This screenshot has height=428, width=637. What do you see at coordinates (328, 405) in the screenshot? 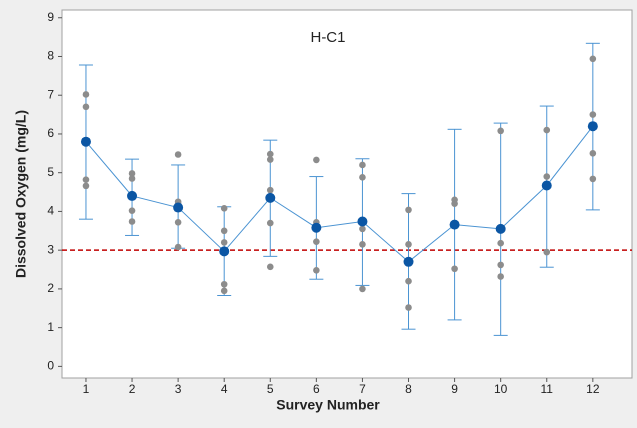
I see `x-axis-label: Survey Number` at bounding box center [328, 405].